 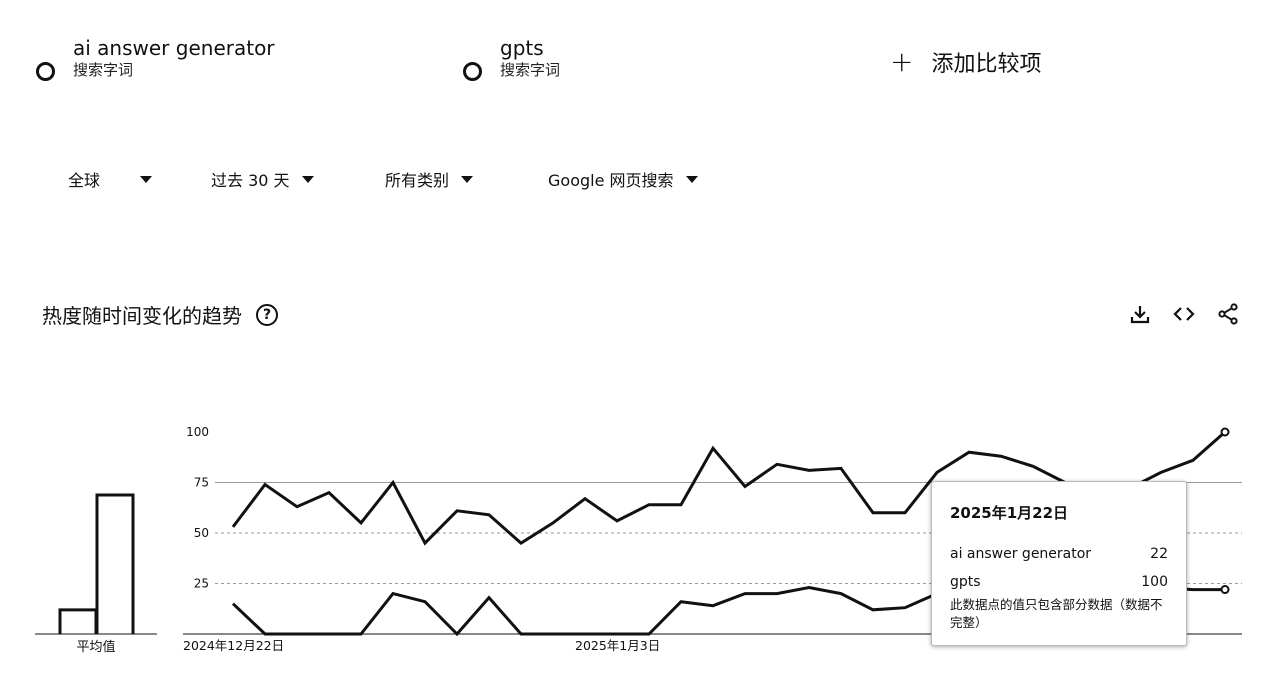 I want to click on filter-label: 全球, so click(x=84, y=180).